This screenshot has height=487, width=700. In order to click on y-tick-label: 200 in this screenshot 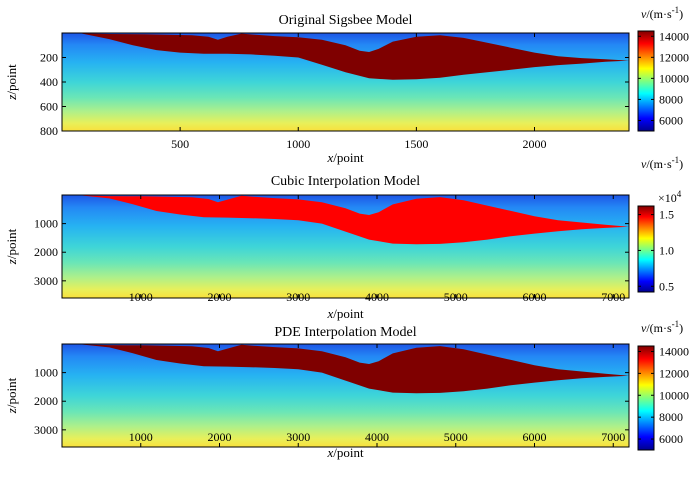, I will do `click(49, 58)`.